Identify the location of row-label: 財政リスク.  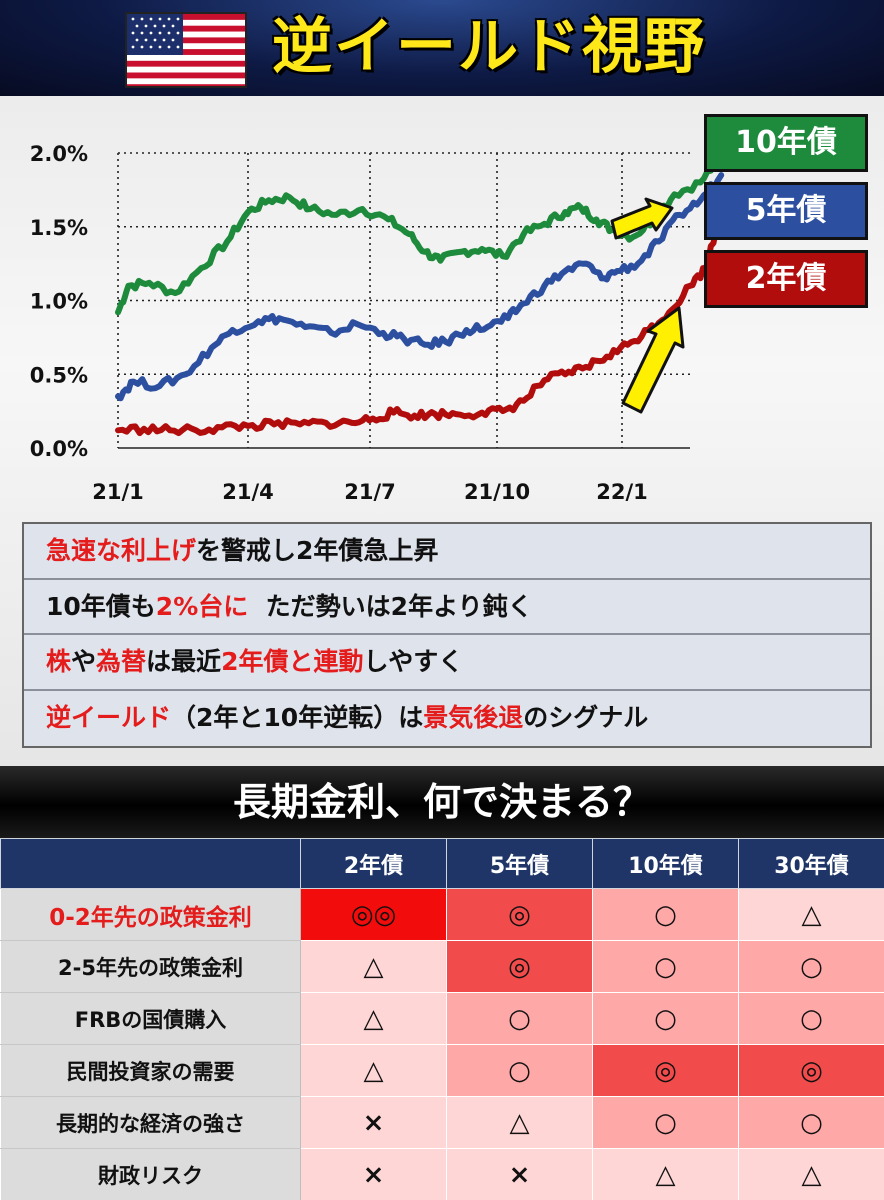
(150, 1174).